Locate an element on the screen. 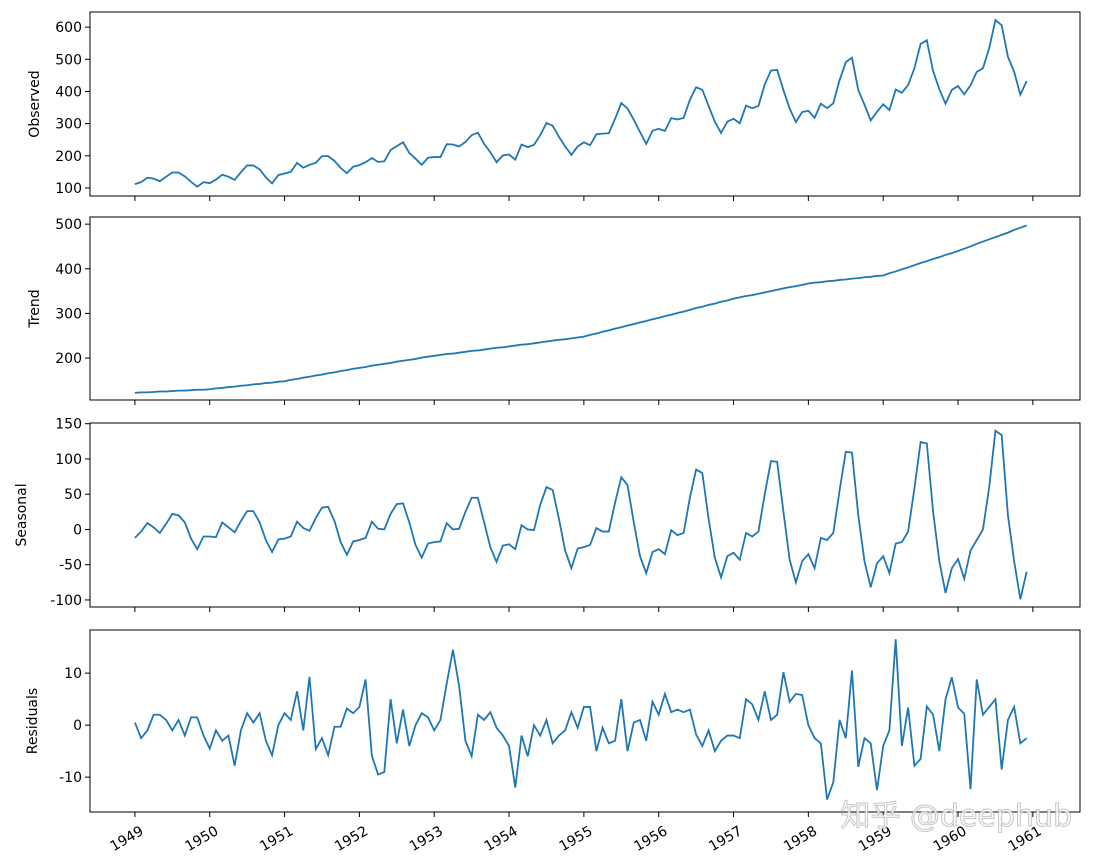  y-tick-label: 150 is located at coordinates (68, 425).